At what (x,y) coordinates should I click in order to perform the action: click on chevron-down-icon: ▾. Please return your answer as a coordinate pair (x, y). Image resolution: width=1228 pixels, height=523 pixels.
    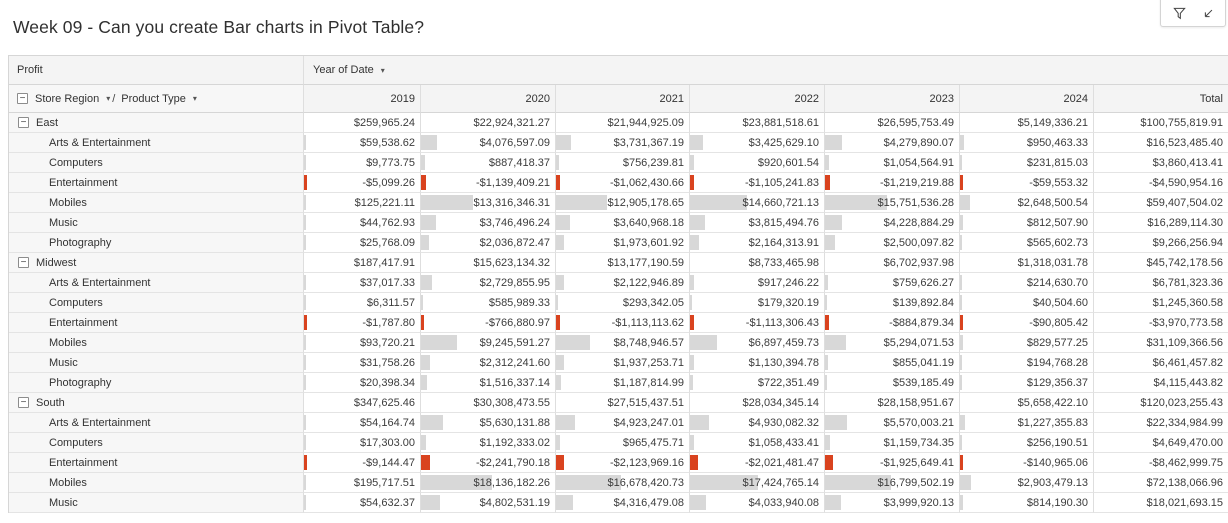
    Looking at the image, I should click on (382, 70).